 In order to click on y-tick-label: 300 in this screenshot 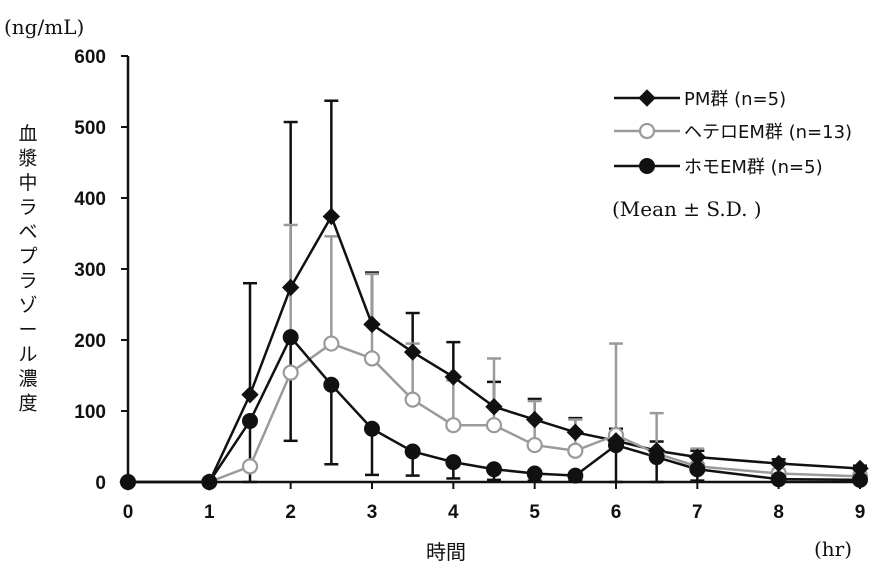, I will do `click(90, 270)`.